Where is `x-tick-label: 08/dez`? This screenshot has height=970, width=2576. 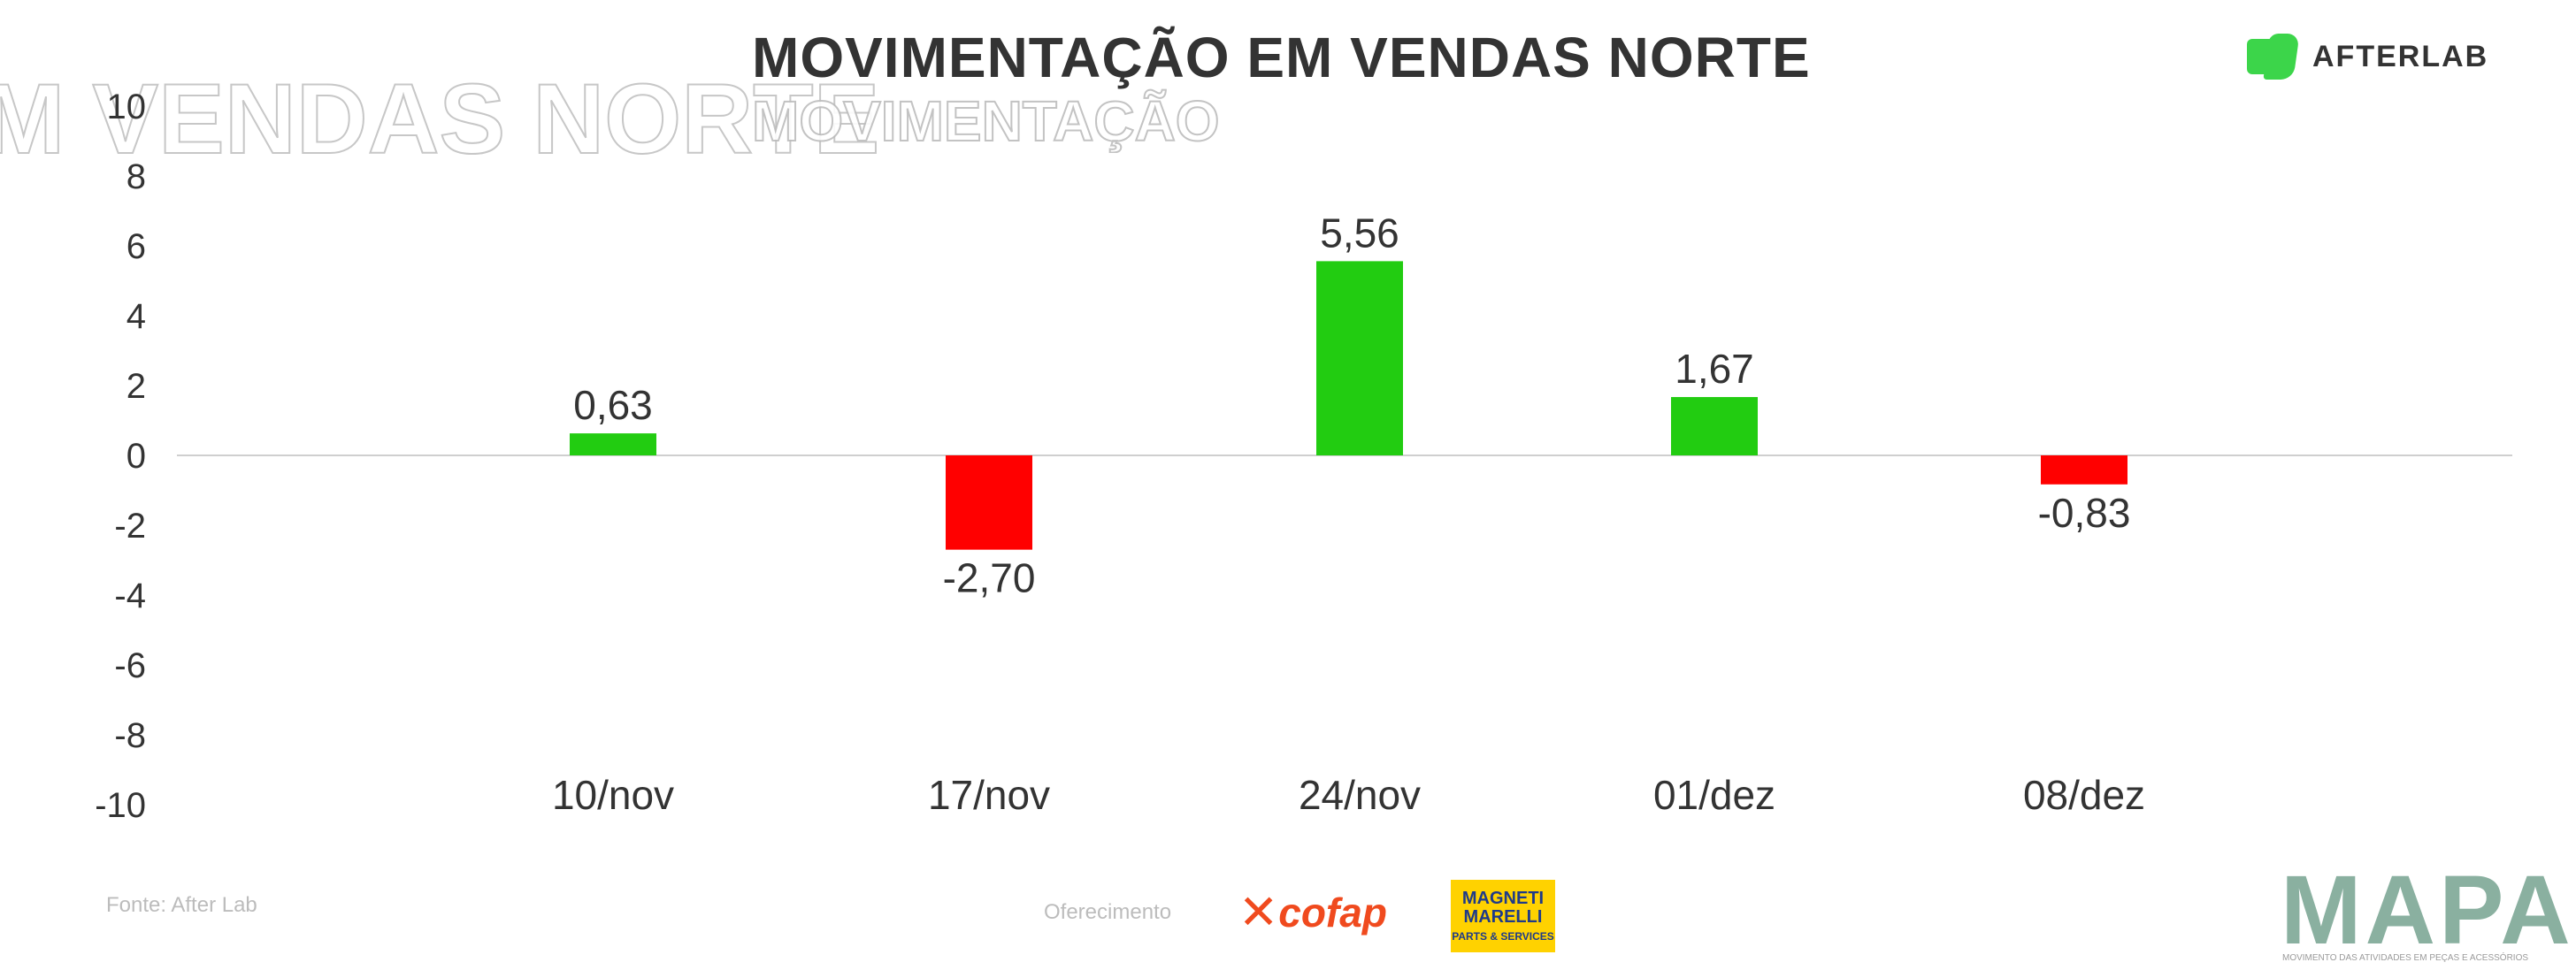
x-tick-label: 08/dez is located at coordinates (2084, 795).